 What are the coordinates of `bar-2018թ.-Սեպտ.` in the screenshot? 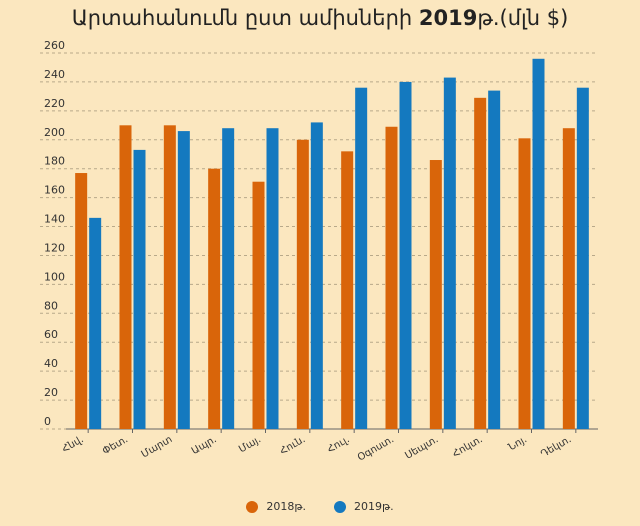 It's located at (435, 294).